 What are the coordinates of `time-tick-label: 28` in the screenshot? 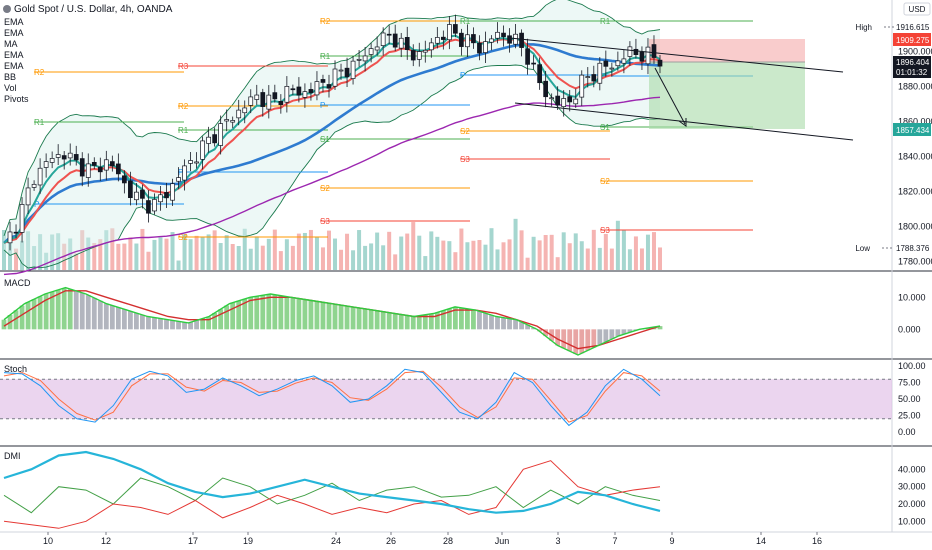 It's located at (448, 541).